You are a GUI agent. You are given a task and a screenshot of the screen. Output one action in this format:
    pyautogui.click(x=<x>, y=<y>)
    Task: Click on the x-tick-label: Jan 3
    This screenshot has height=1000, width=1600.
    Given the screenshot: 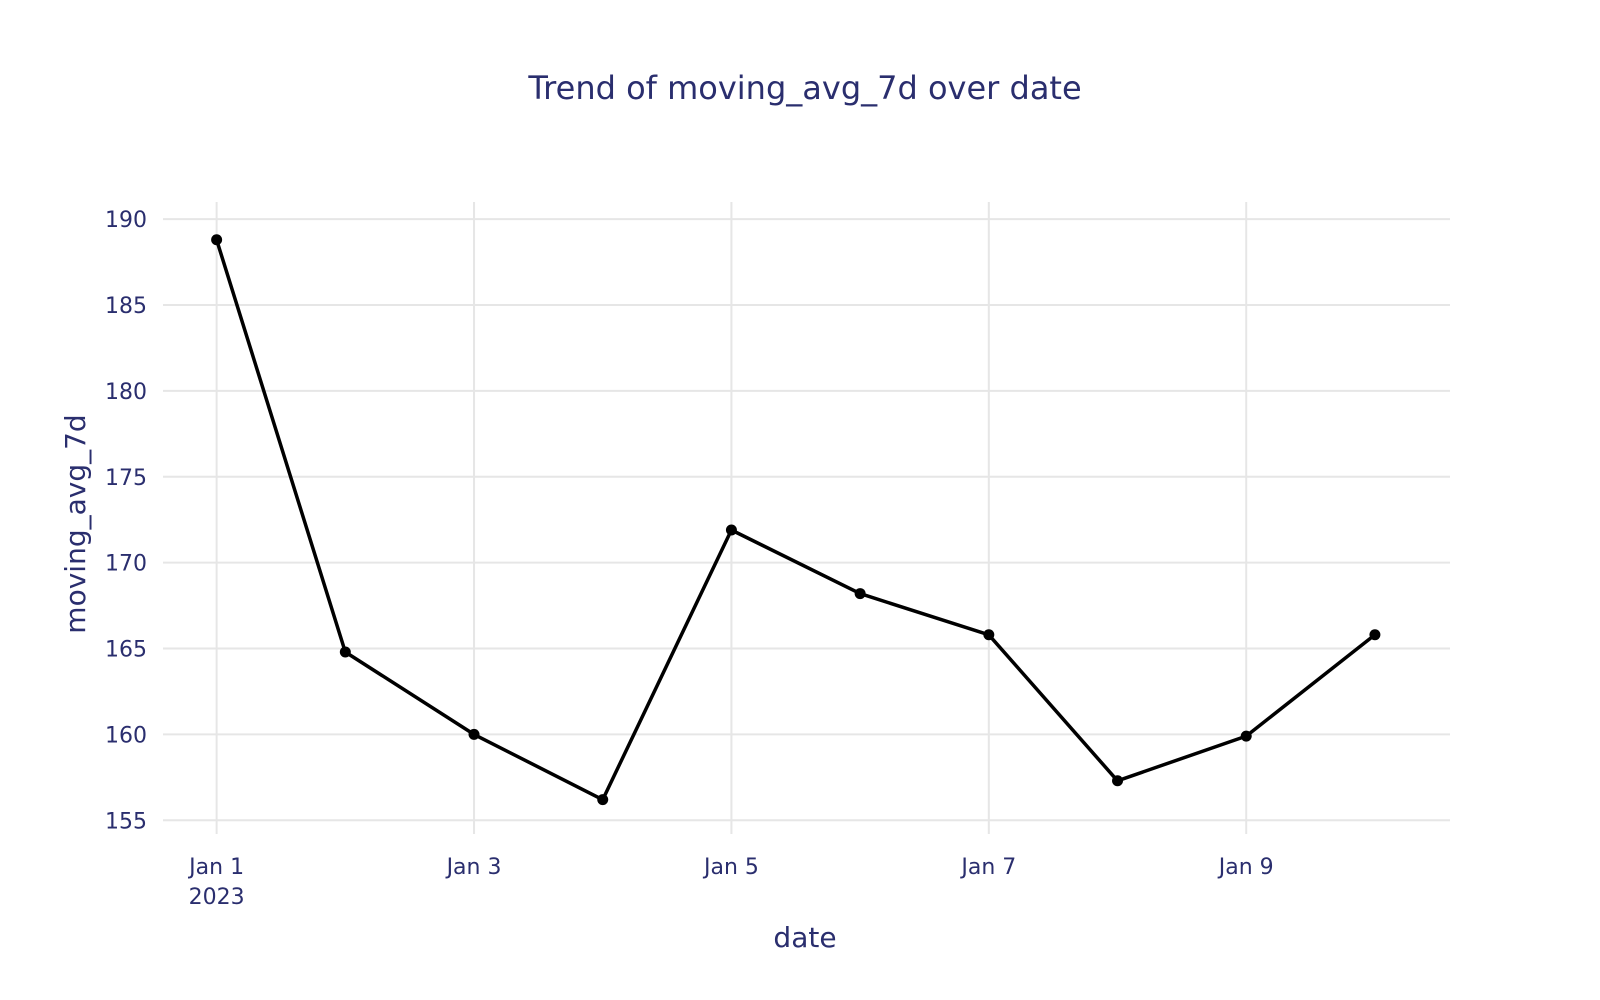 What is the action you would take?
    pyautogui.click(x=473, y=867)
    